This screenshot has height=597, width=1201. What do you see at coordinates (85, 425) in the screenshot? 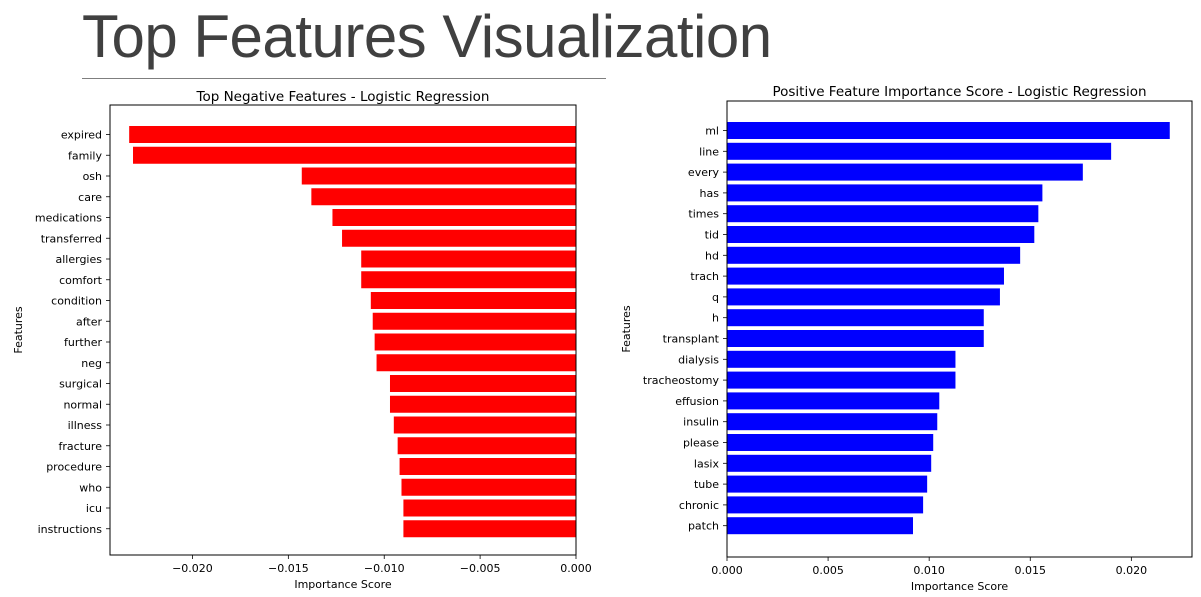
I see `y-tick-label-illness: illness` at bounding box center [85, 425].